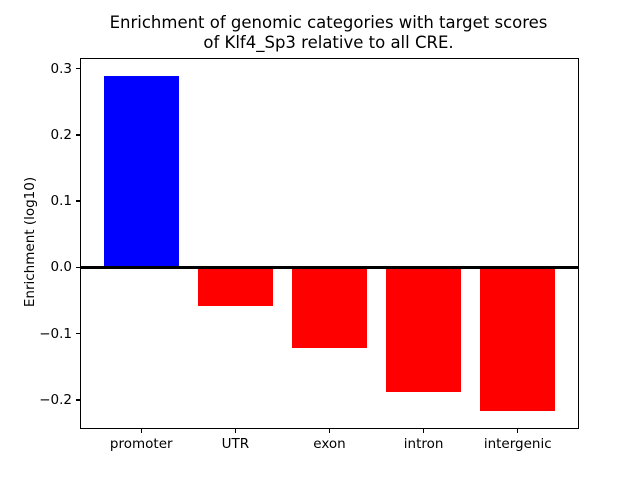 This screenshot has height=480, width=640. I want to click on bar-promoter, so click(141, 171).